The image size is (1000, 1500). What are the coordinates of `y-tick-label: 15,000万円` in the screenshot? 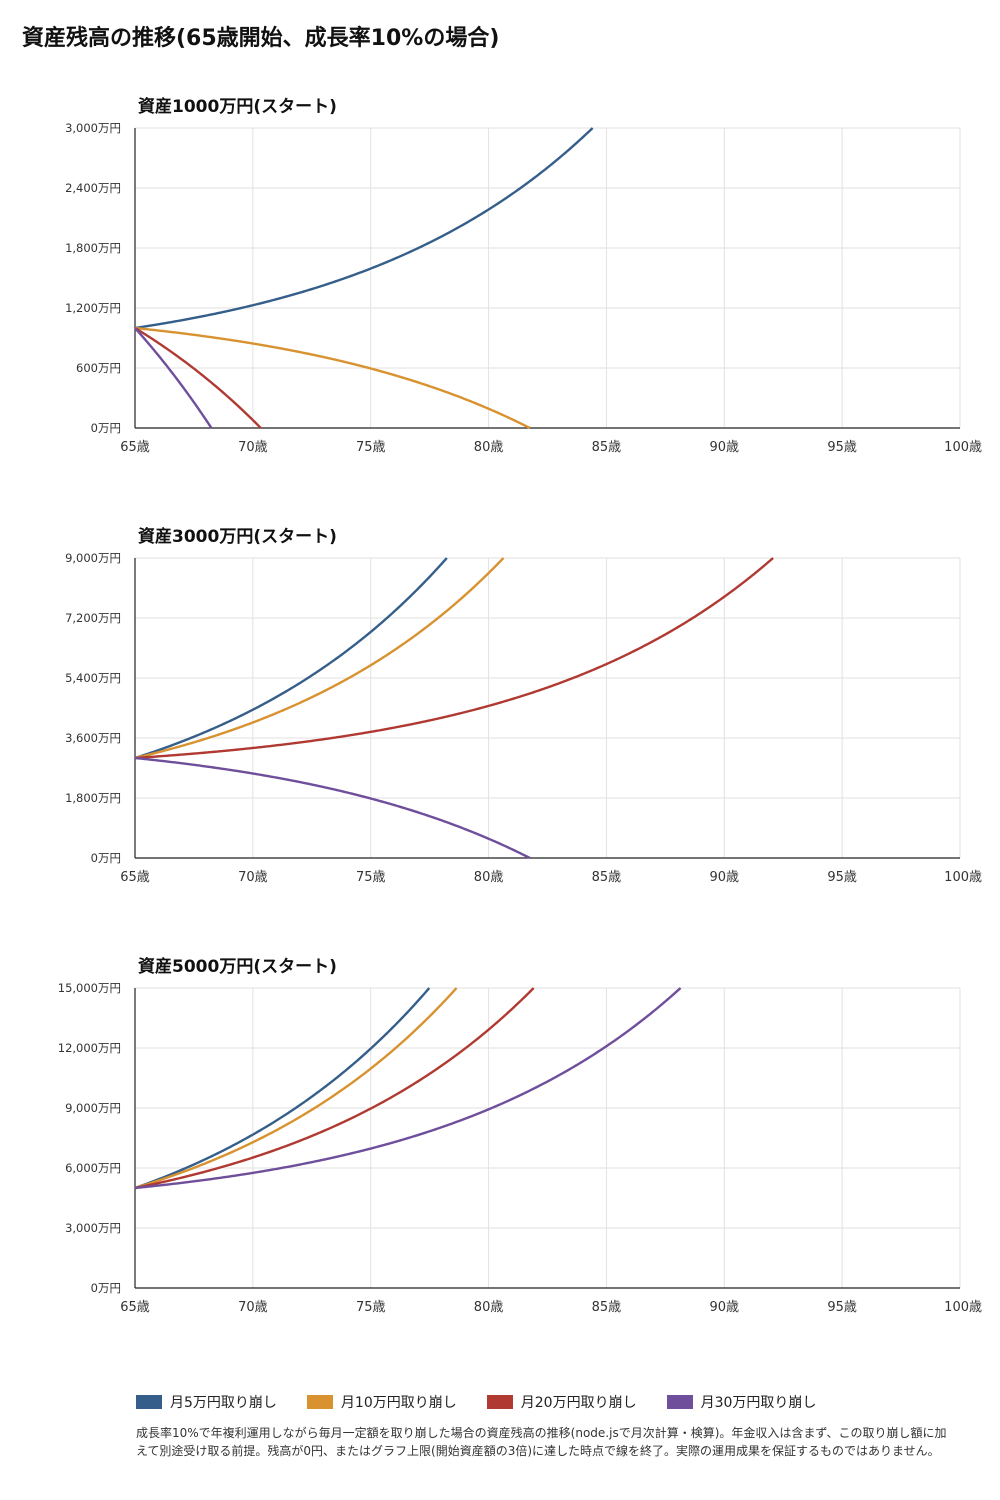 It's located at (89, 988).